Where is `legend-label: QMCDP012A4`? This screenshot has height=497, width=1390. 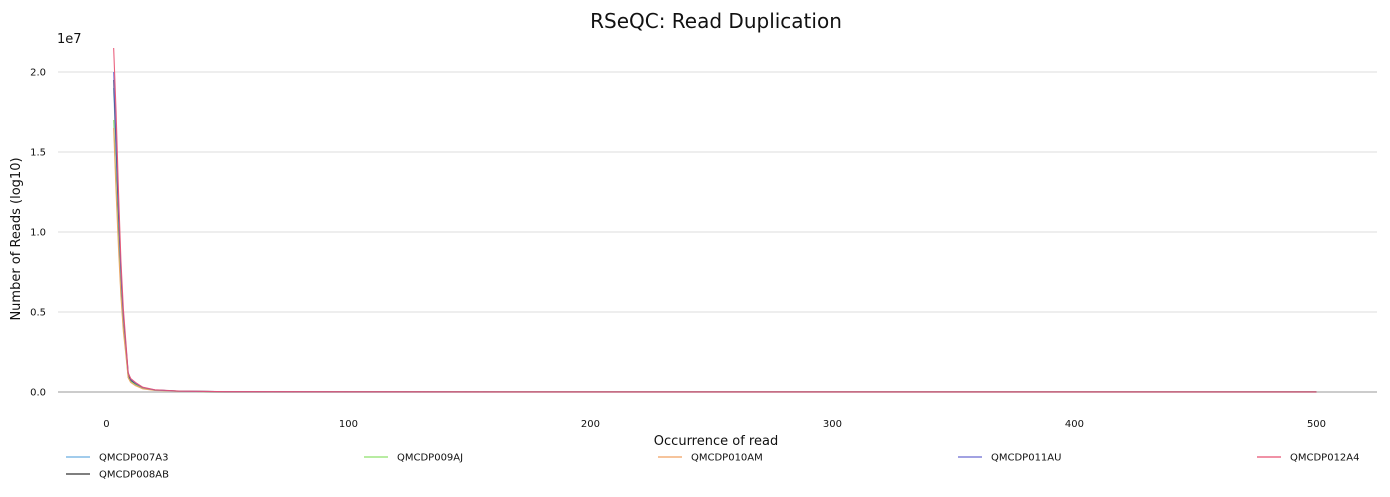 legend-label: QMCDP012A4 is located at coordinates (1325, 458).